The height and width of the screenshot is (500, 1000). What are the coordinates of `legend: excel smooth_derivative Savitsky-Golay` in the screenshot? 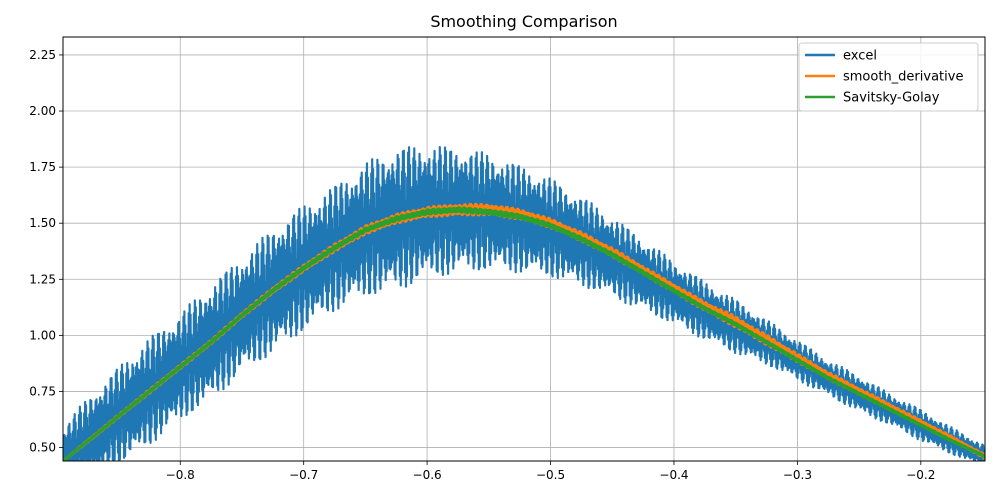 It's located at (888, 77).